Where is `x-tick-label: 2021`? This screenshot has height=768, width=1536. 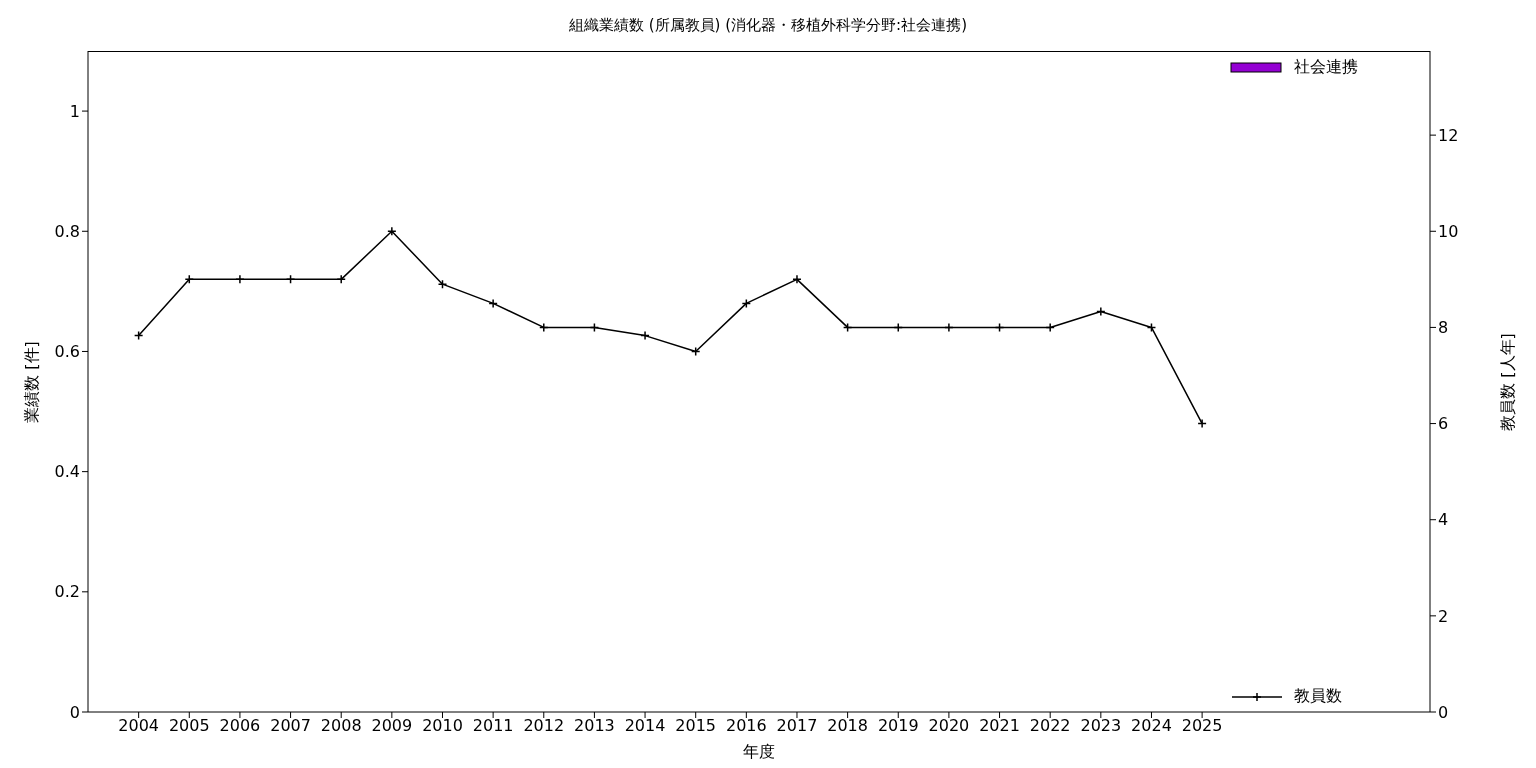
x-tick-label: 2021 is located at coordinates (999, 726).